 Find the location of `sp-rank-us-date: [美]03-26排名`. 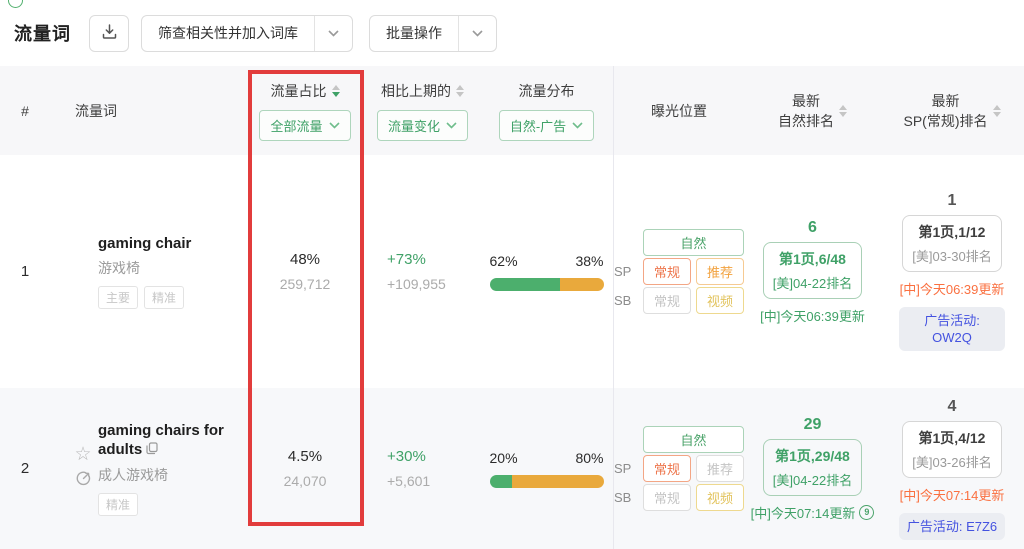

sp-rank-us-date: [美]03-26排名 is located at coordinates (952, 462).